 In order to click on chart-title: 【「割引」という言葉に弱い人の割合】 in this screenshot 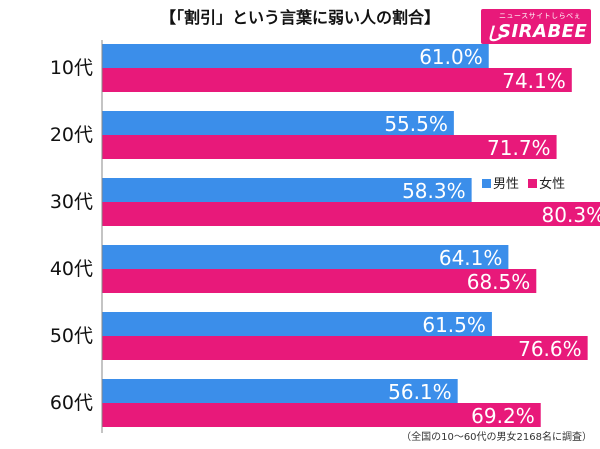, I will do `click(299, 17)`.